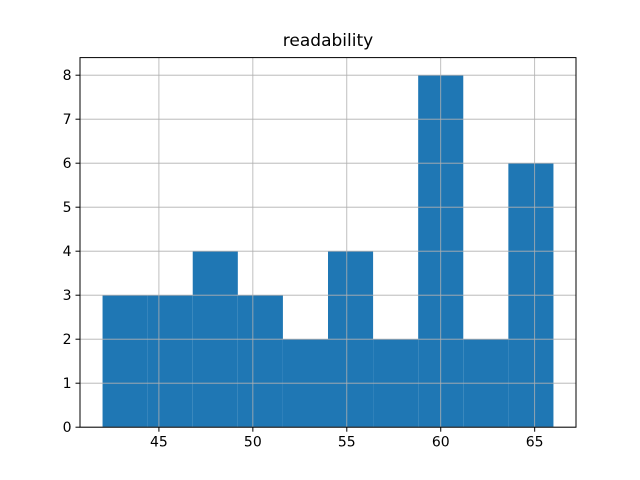 Image resolution: width=640 pixels, height=480 pixels. I want to click on x-tick-label: 65, so click(535, 443).